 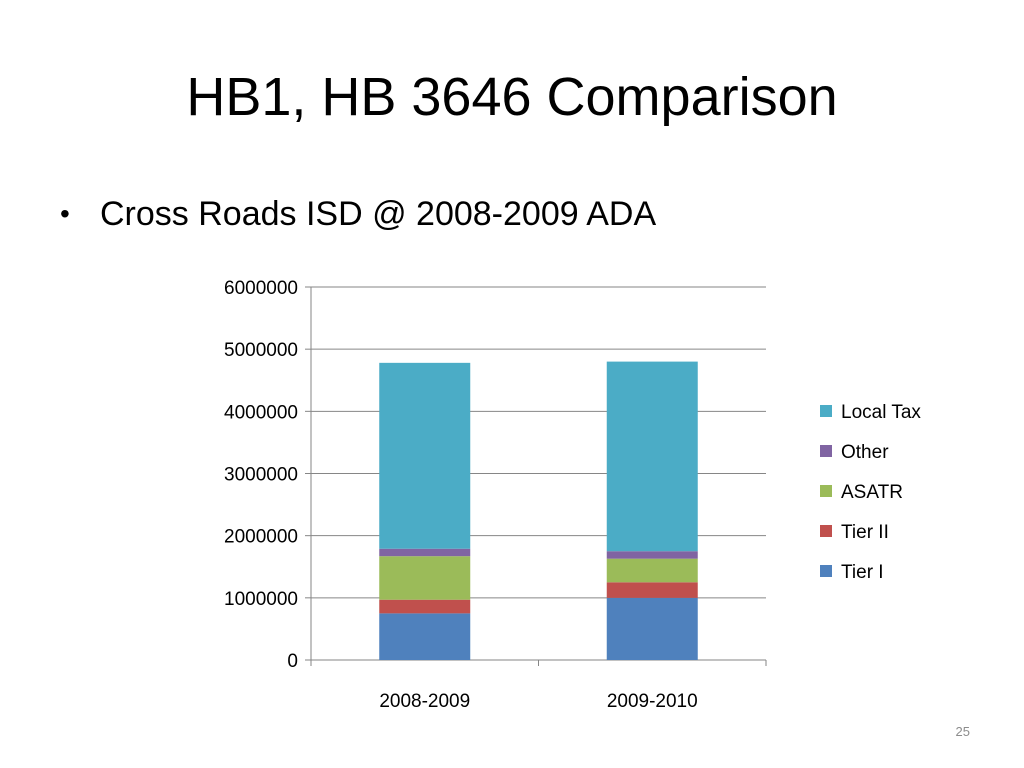 What do you see at coordinates (261, 475) in the screenshot?
I see `y-tick-label: 3000000` at bounding box center [261, 475].